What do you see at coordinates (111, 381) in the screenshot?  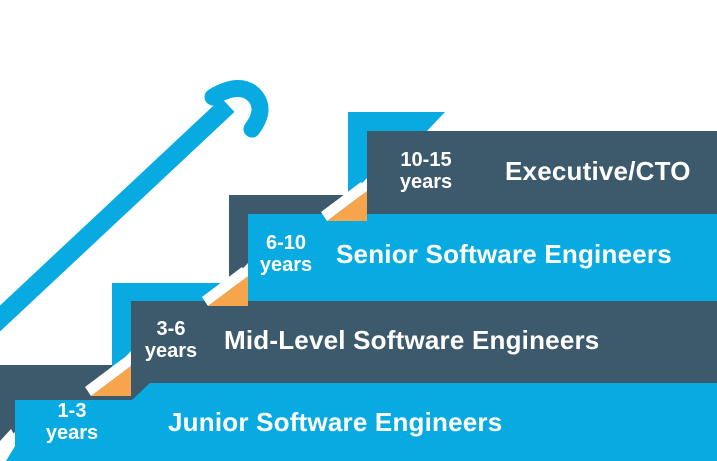 I see `step-midlevel-orange-triangle` at bounding box center [111, 381].